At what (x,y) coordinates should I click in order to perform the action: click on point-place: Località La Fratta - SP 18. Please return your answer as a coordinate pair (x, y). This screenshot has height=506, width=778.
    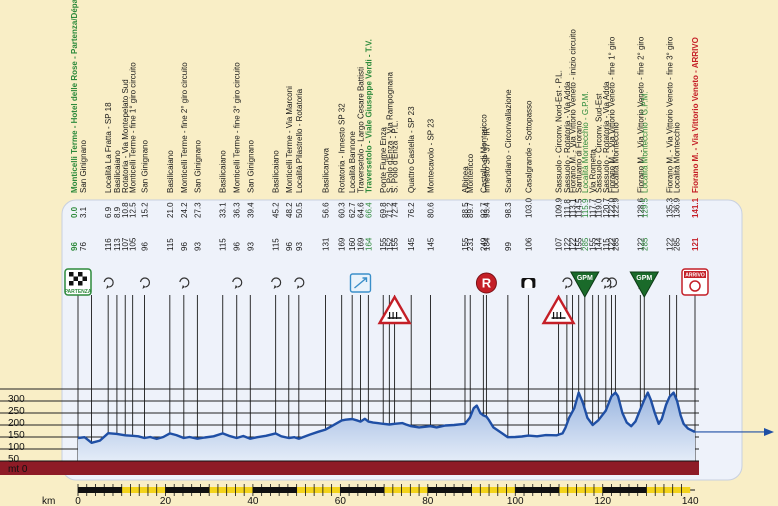
    Looking at the image, I should click on (108, 147).